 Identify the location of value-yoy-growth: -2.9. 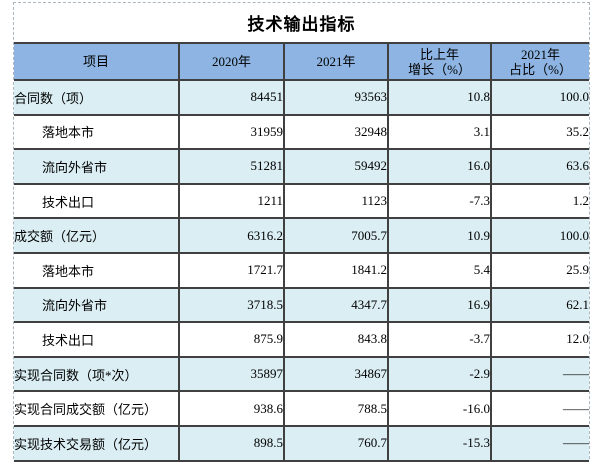
(439, 374).